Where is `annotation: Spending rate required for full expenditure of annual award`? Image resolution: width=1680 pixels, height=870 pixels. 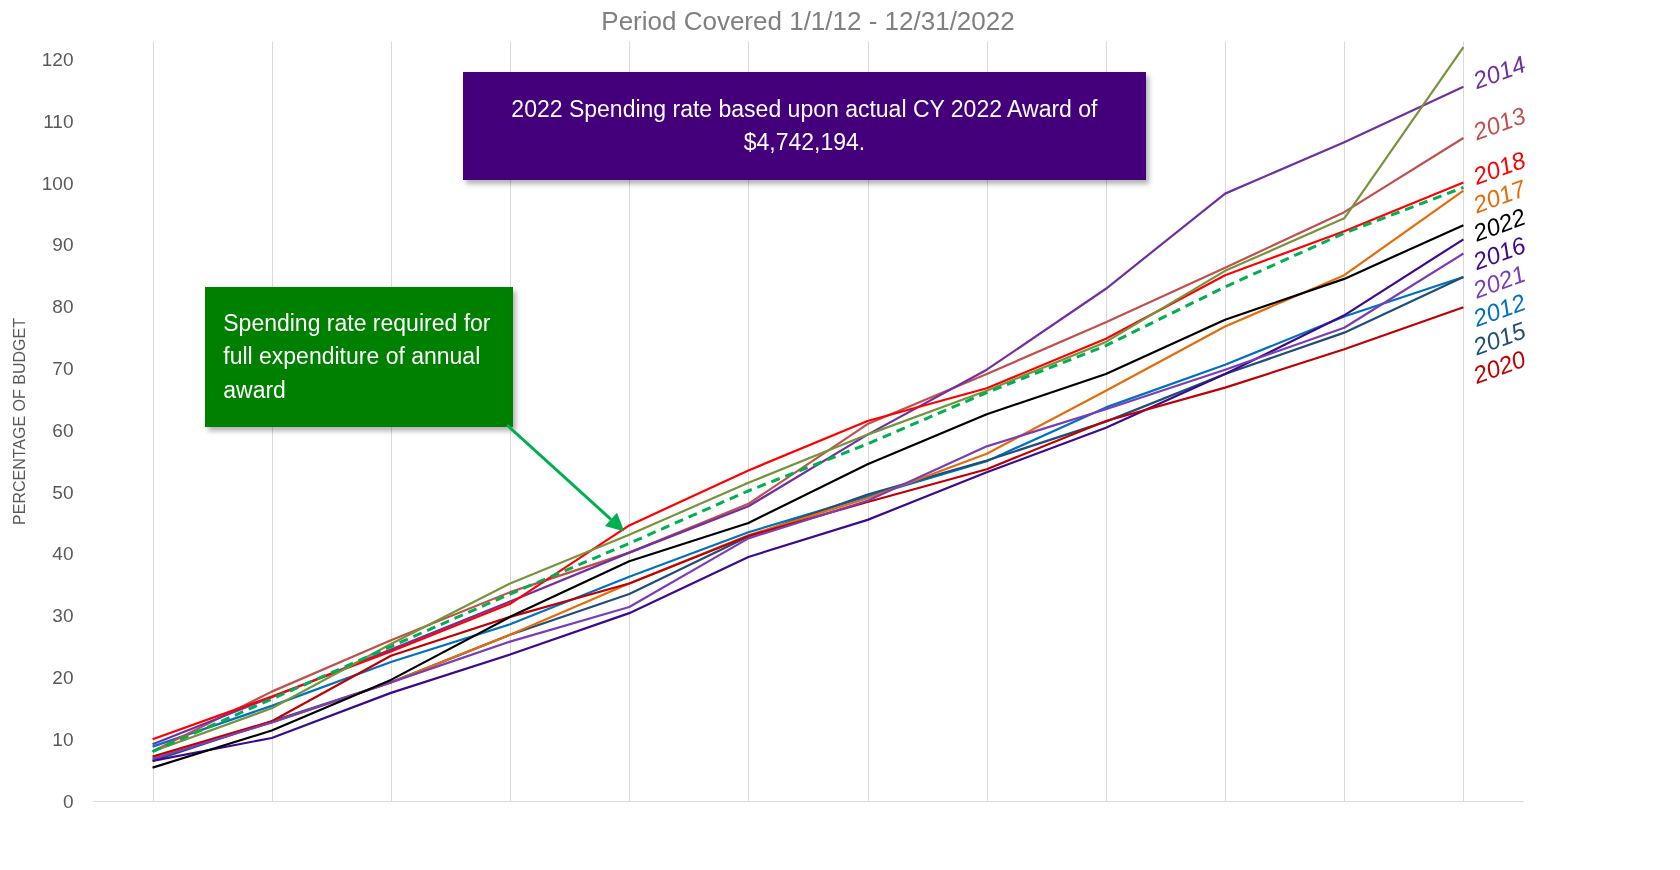 annotation: Spending rate required for full expenditure of annual award is located at coordinates (357, 357).